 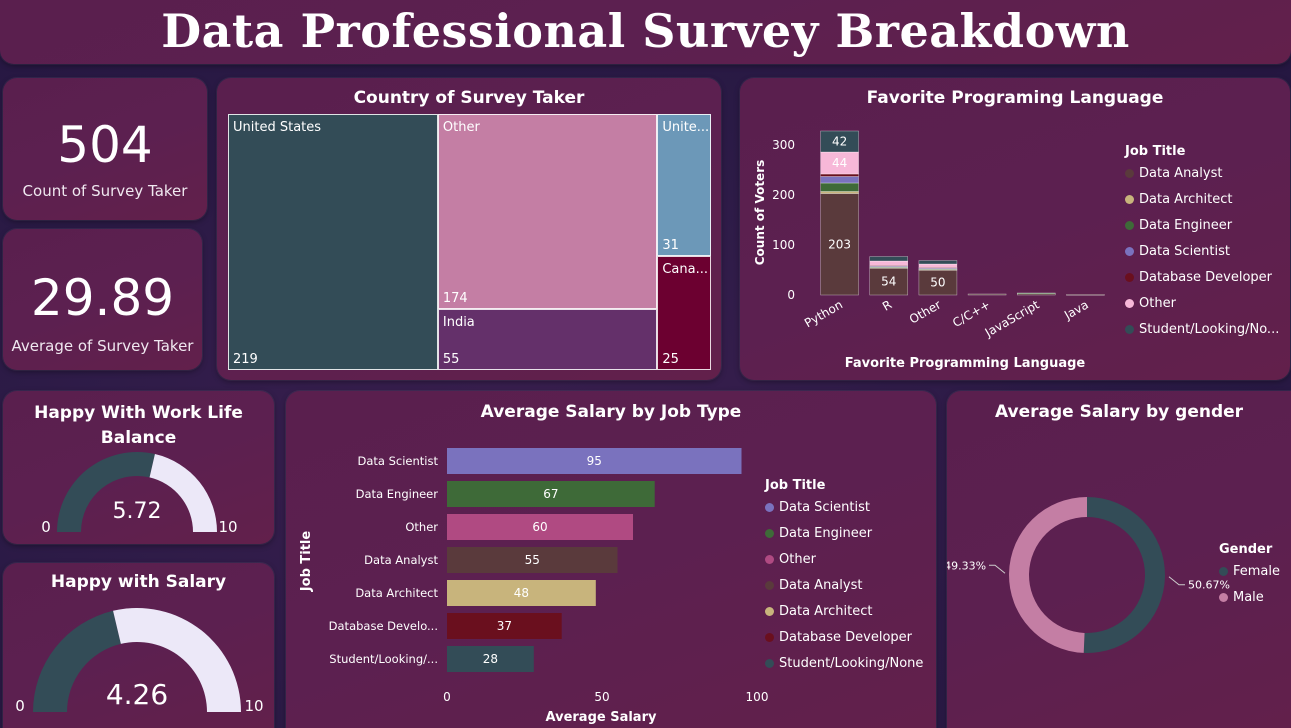 I want to click on legend-label: Male, so click(x=1248, y=597).